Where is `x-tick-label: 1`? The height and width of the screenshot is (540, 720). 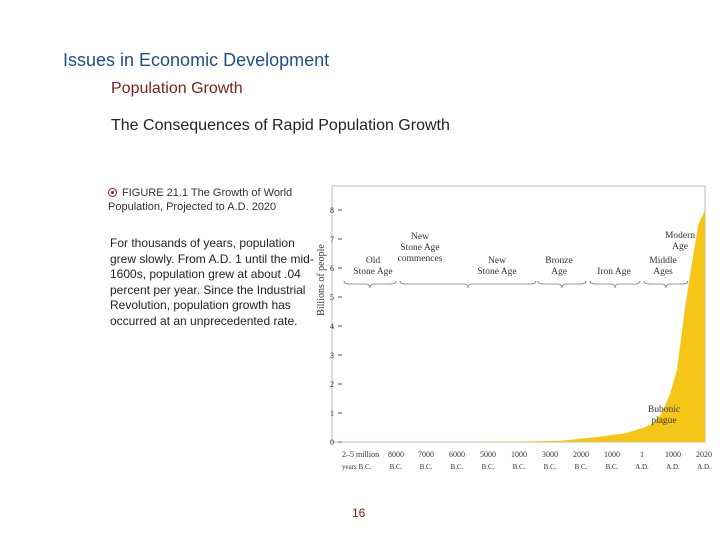
x-tick-label: 1 is located at coordinates (642, 454).